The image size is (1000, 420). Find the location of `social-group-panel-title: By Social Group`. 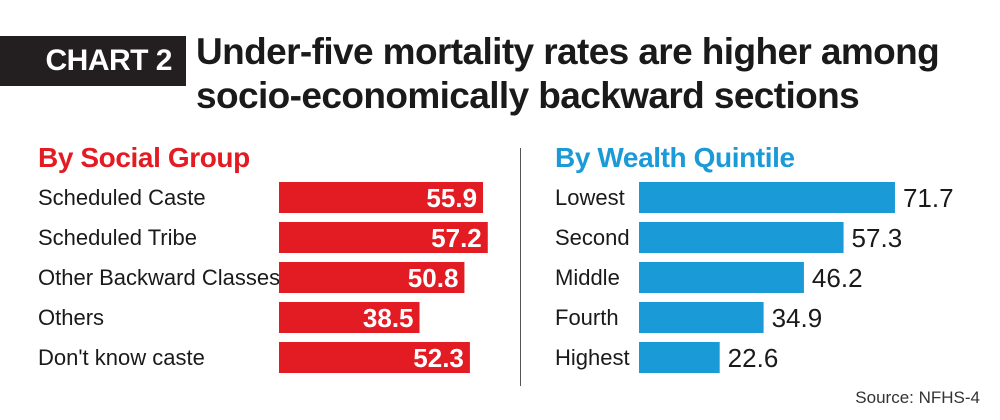

social-group-panel-title: By Social Group is located at coordinates (144, 157).